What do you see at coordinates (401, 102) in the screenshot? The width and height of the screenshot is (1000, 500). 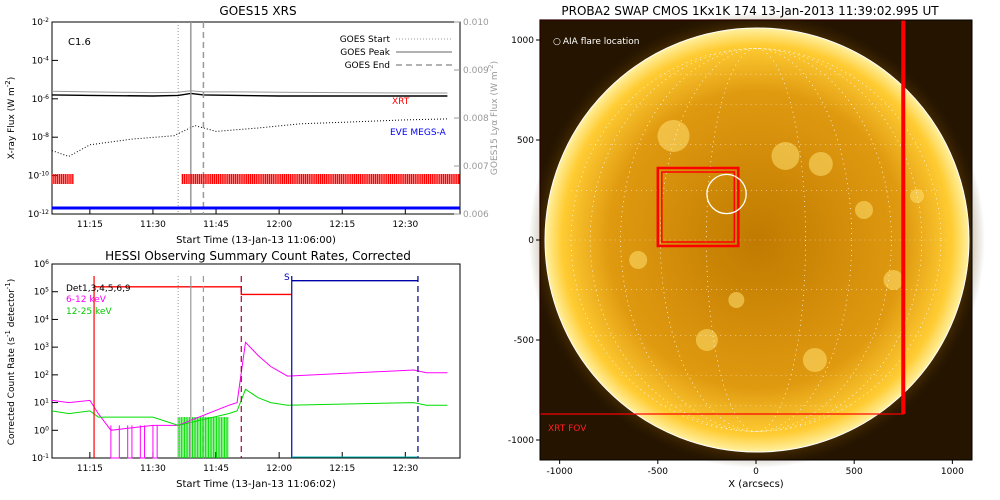 I see `xrt-annotation: XRT` at bounding box center [401, 102].